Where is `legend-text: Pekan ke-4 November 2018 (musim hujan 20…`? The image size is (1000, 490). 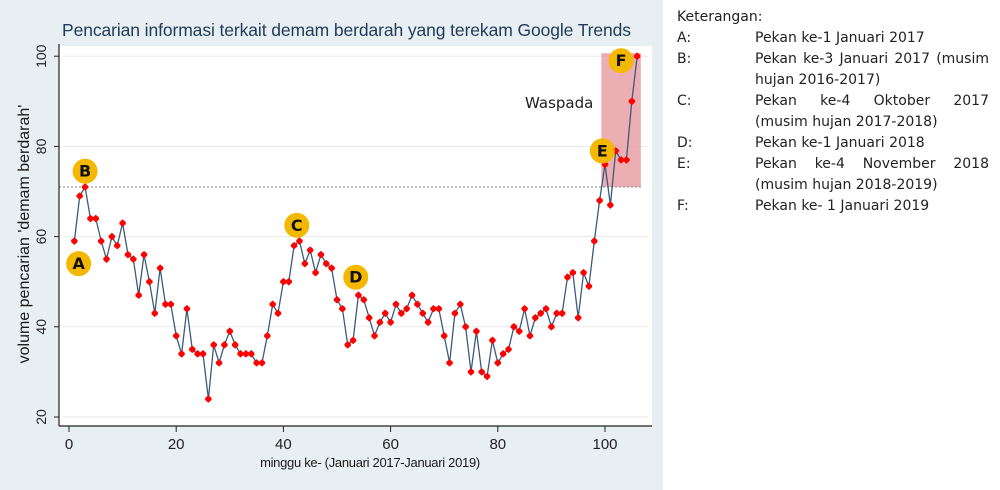
legend-text: Pekan ke-4 November 2018 (musim hujan 20… is located at coordinates (872, 174).